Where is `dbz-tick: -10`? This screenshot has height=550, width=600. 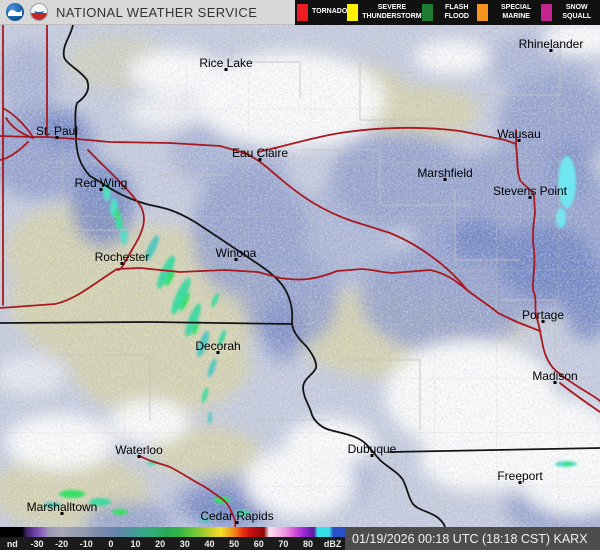 dbz-tick: -10 is located at coordinates (86, 543).